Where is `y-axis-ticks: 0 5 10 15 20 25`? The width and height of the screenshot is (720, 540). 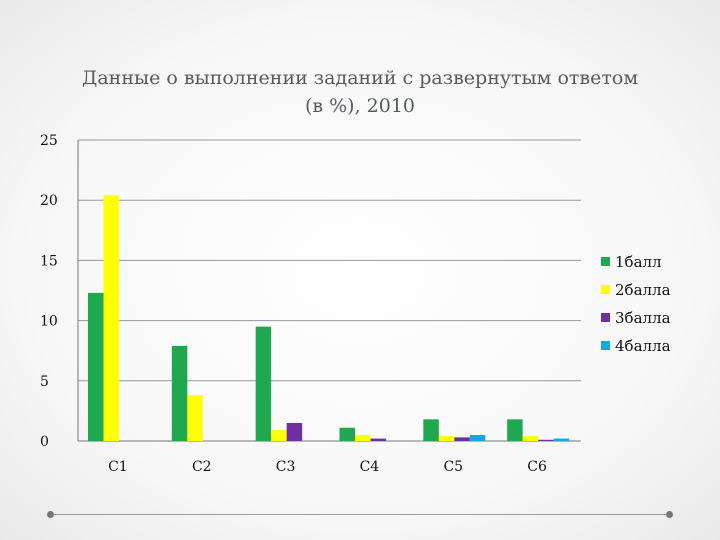
y-axis-ticks: 0 5 10 15 20 25 is located at coordinates (49, 291).